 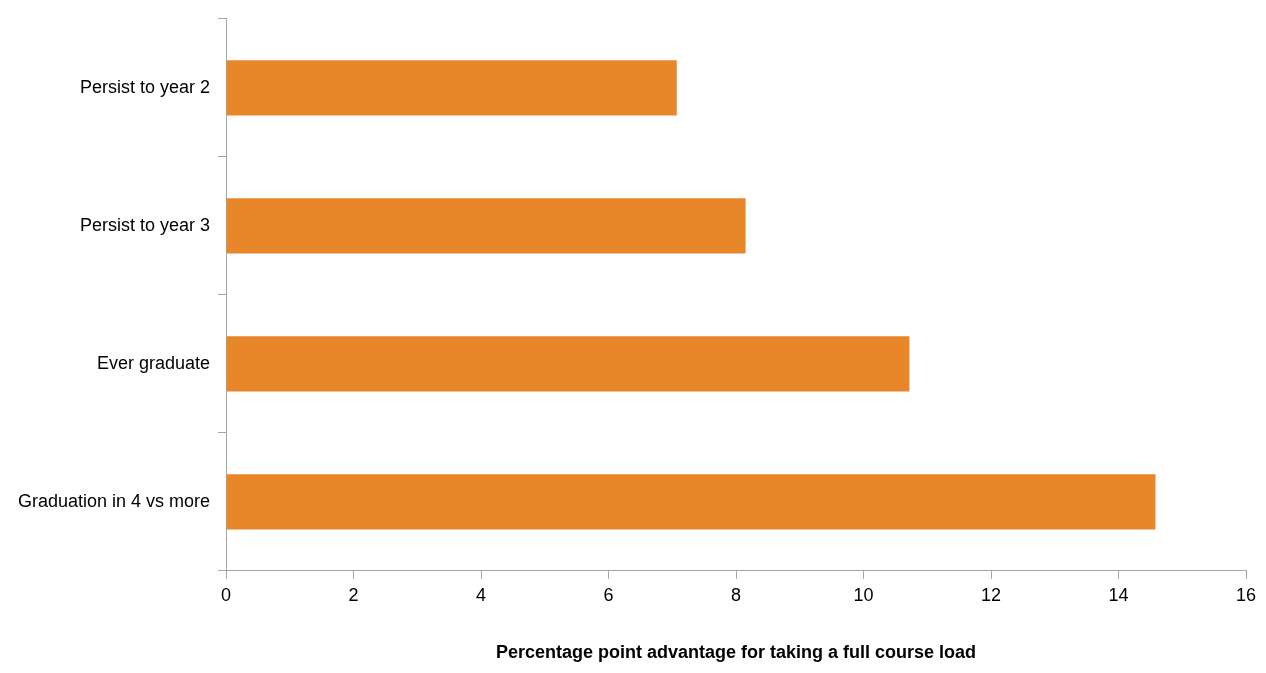 I want to click on x-tick-label: 4, so click(x=481, y=594).